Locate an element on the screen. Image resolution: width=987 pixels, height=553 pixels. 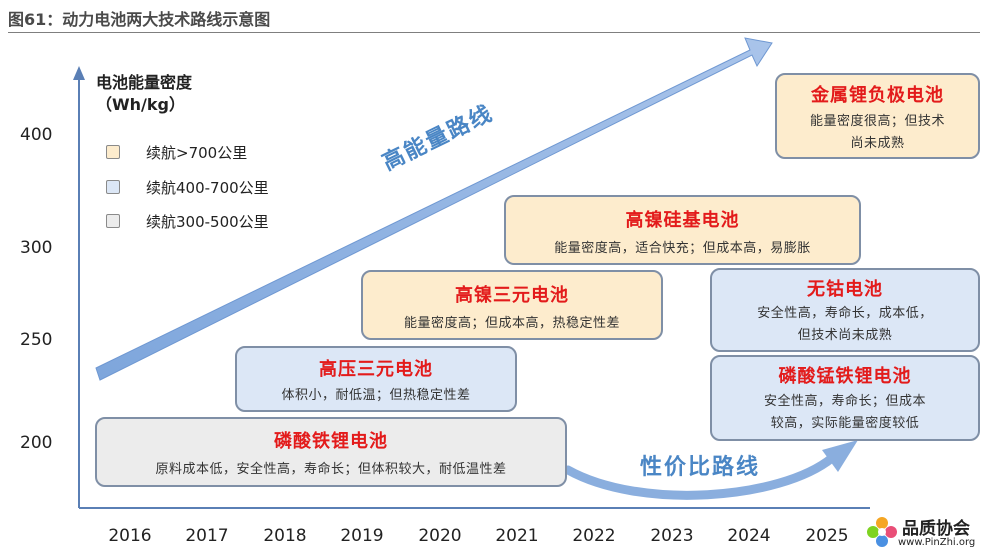
x-tick-label: 2023 is located at coordinates (672, 536).